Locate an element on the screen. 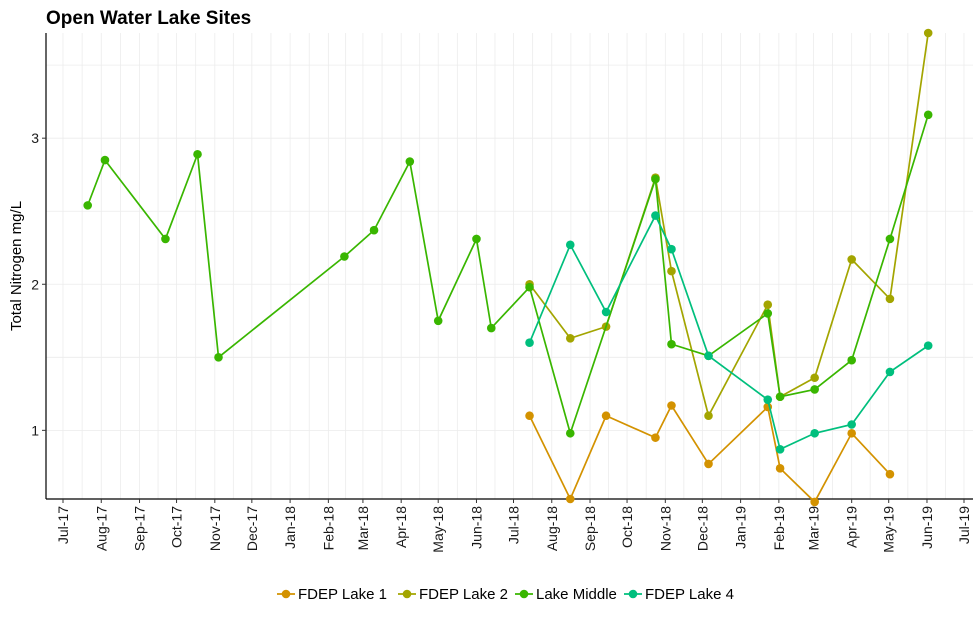 Image resolution: width=979 pixels, height=619 pixels. x-tick-label: Jul-17 is located at coordinates (63, 525).